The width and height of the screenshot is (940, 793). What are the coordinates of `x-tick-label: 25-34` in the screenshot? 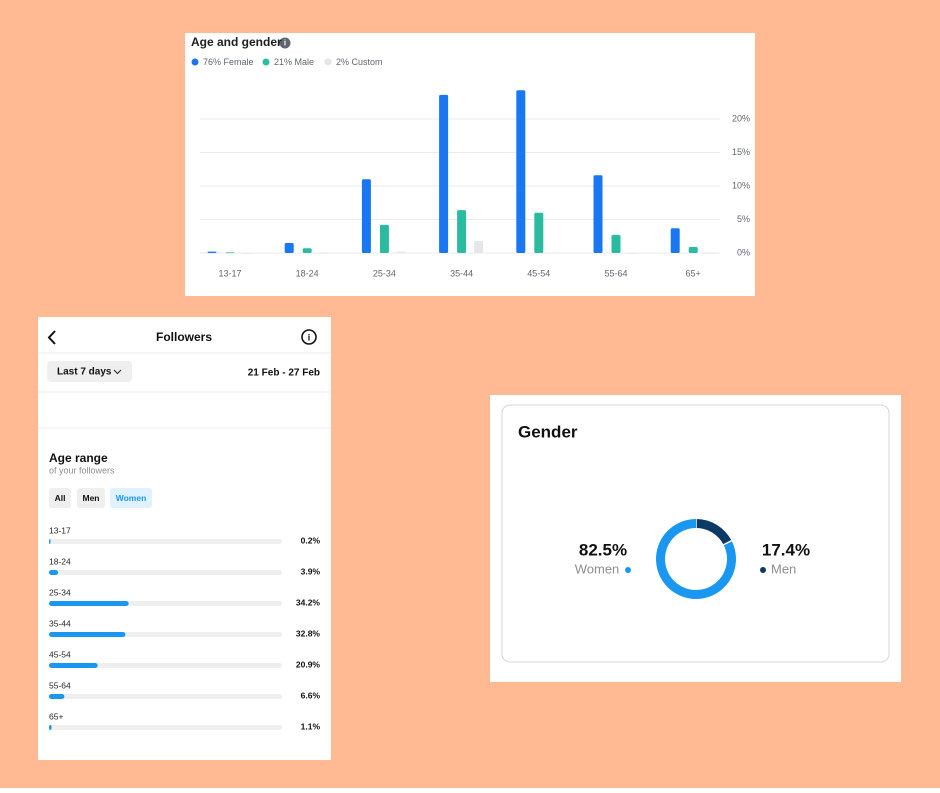 It's located at (384, 273).